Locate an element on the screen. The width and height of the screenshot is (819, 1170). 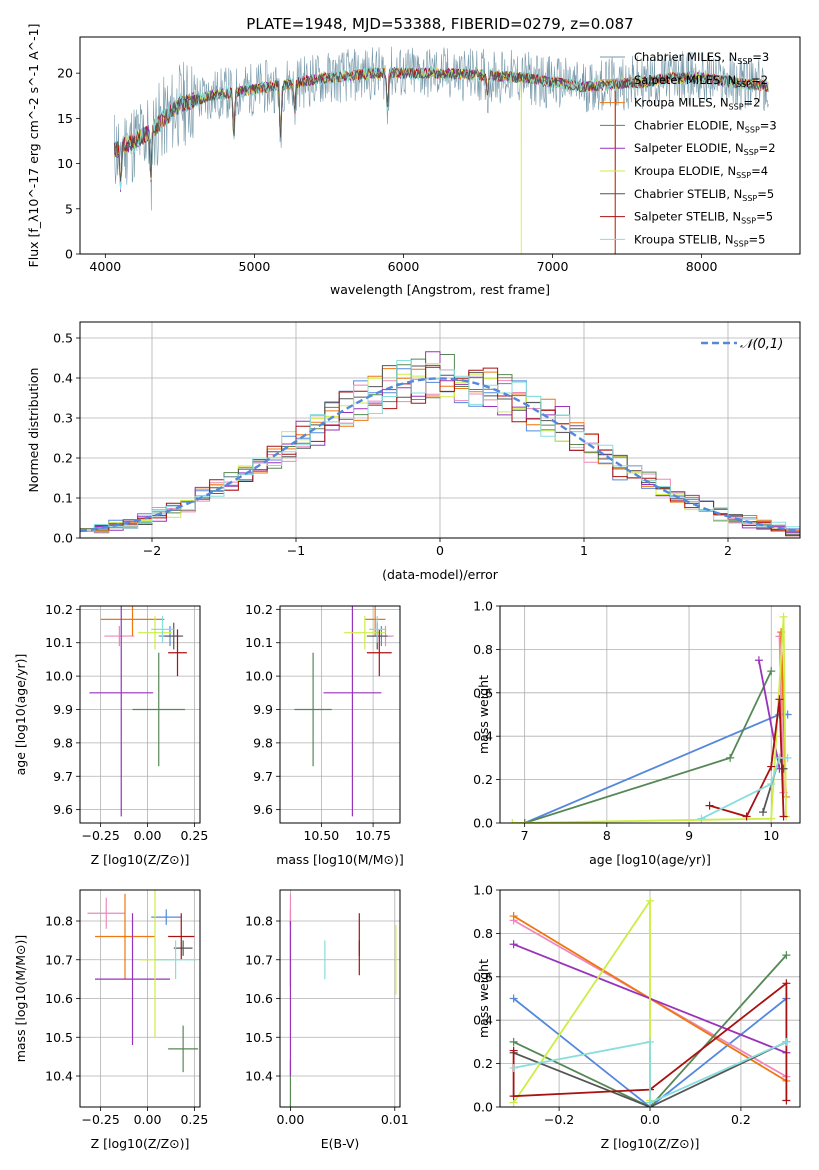
legend-label: Chabrier ELODIE, NSSP=3 is located at coordinates (705, 126).